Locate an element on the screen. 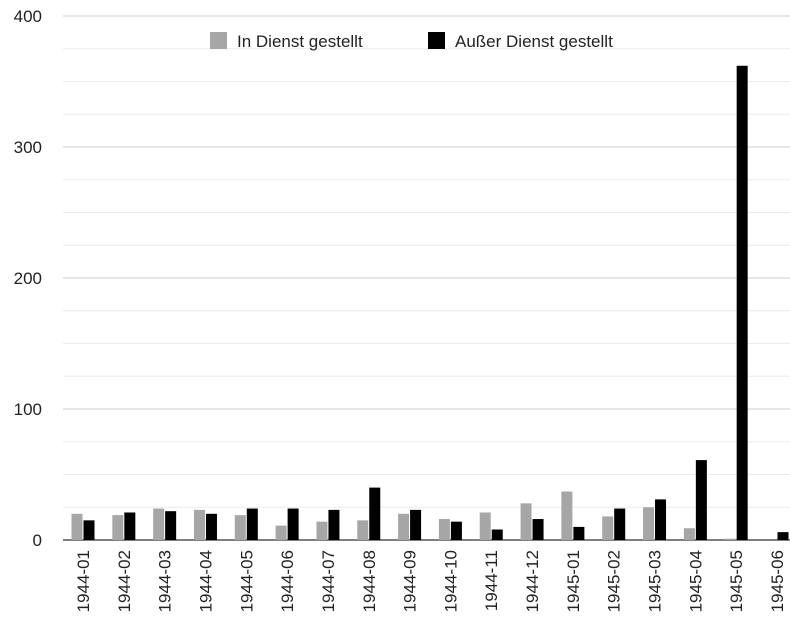 The height and width of the screenshot is (639, 790). x-tick-label: 1945-05 is located at coordinates (736, 581).